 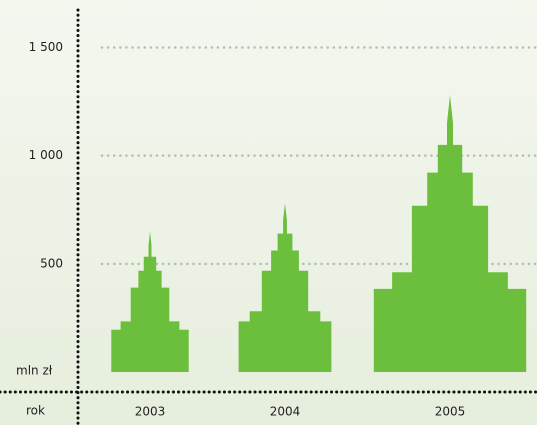 I want to click on y-tick-label: 500, so click(x=51, y=263).